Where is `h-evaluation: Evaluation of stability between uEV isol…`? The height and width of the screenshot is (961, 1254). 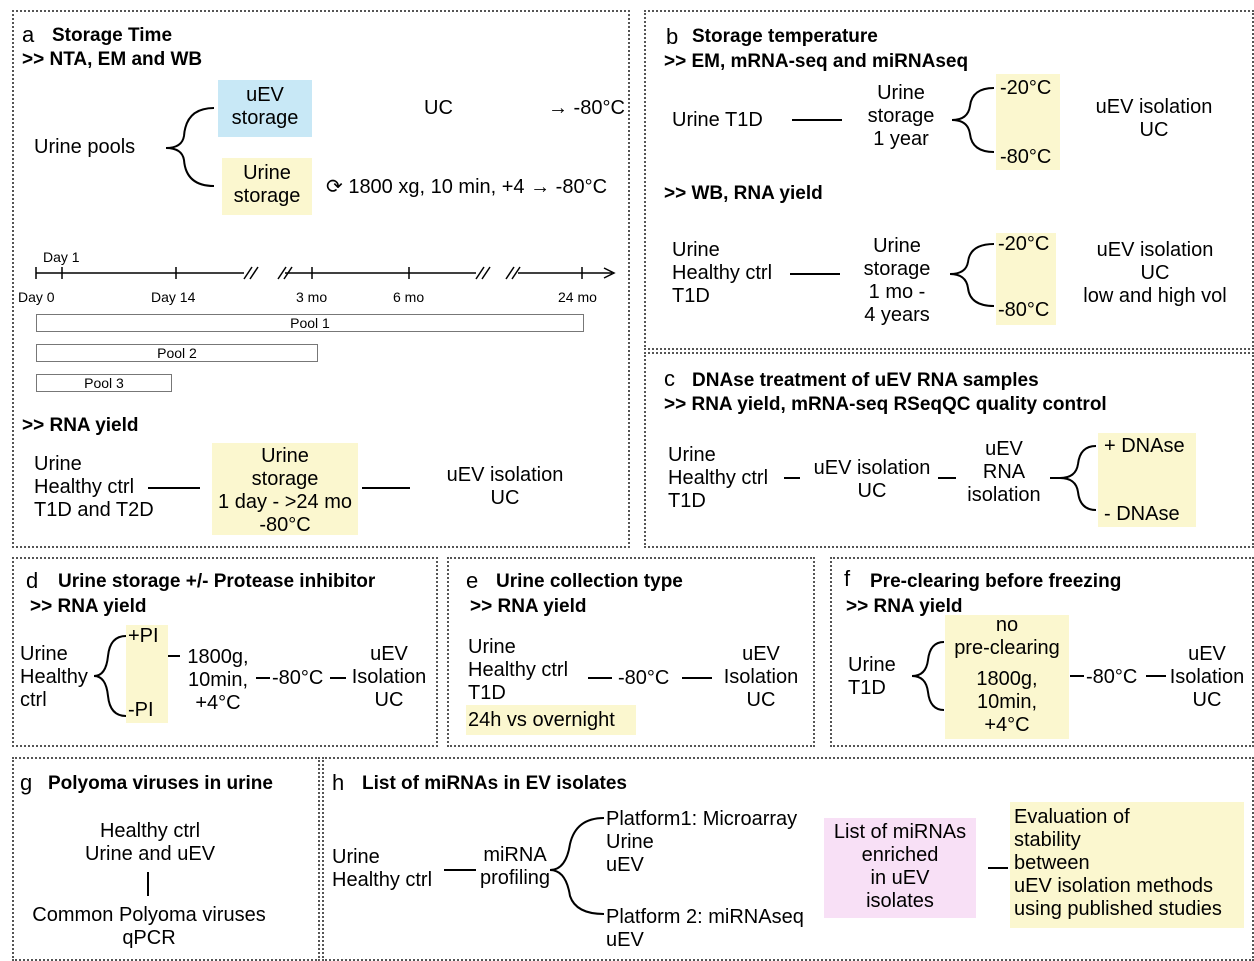 h-evaluation: Evaluation of stability between uEV isol… is located at coordinates (1118, 863).